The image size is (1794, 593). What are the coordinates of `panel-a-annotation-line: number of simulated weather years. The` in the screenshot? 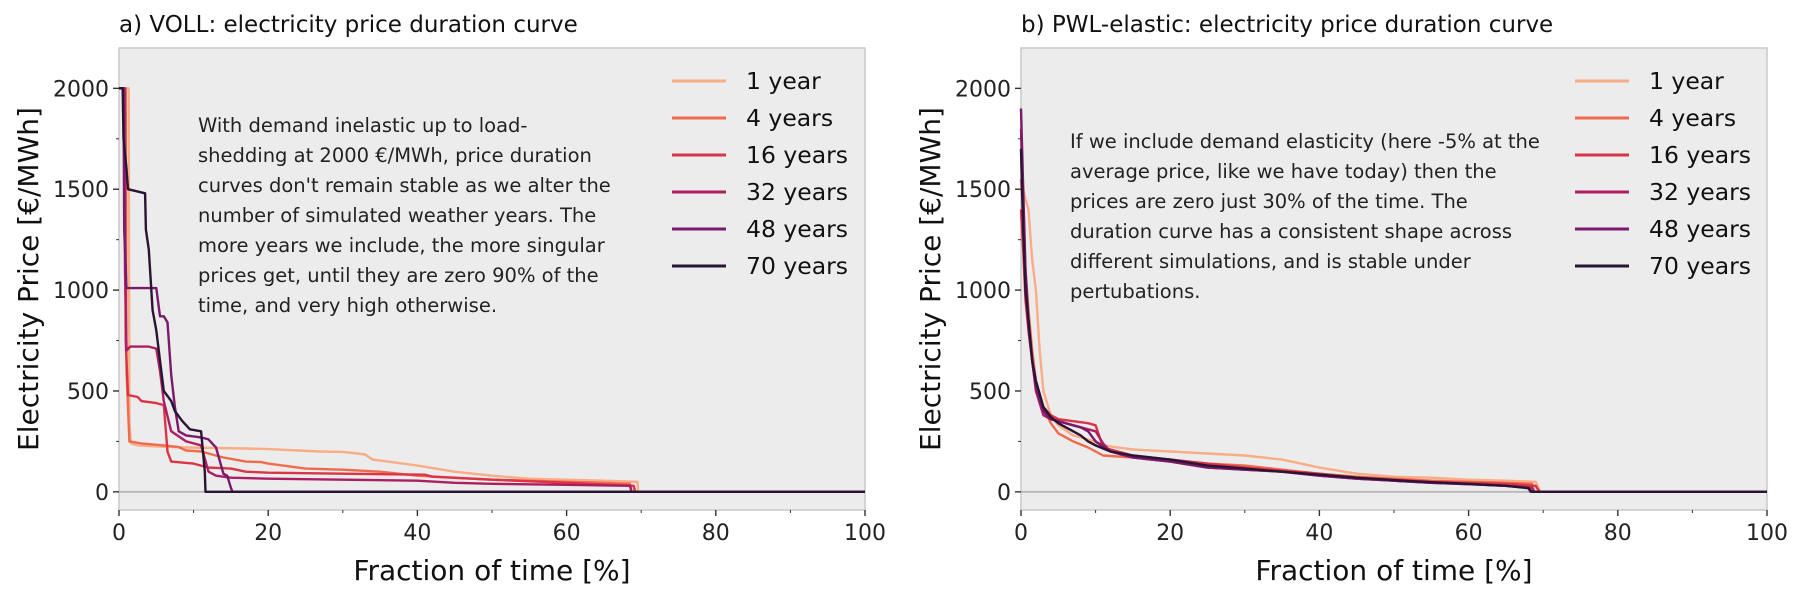 It's located at (397, 215).